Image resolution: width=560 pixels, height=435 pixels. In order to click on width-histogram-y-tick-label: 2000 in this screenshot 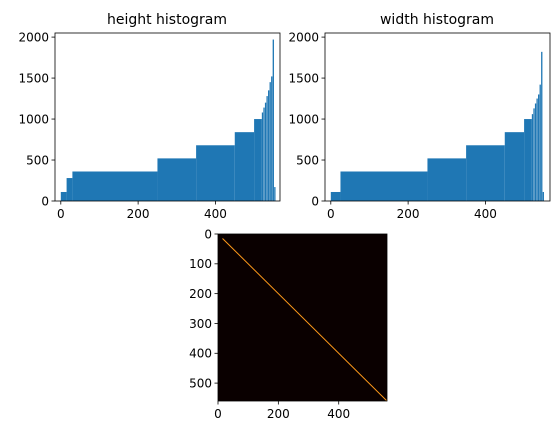, I will do `click(303, 37)`.